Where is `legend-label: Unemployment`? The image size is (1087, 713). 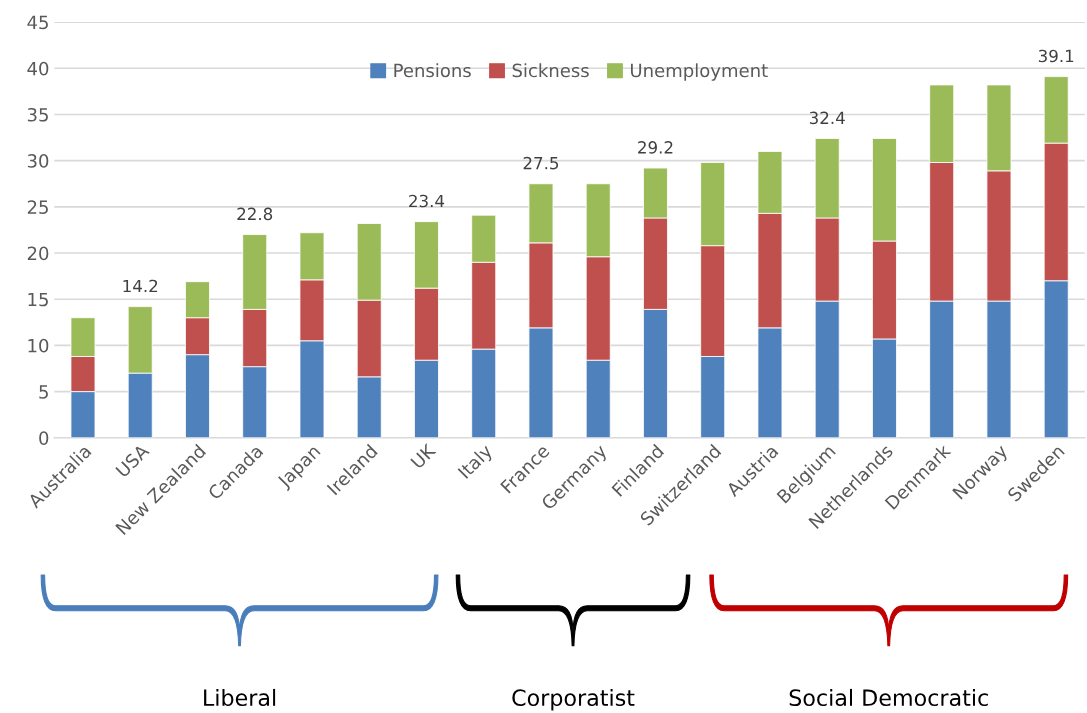 legend-label: Unemployment is located at coordinates (699, 72).